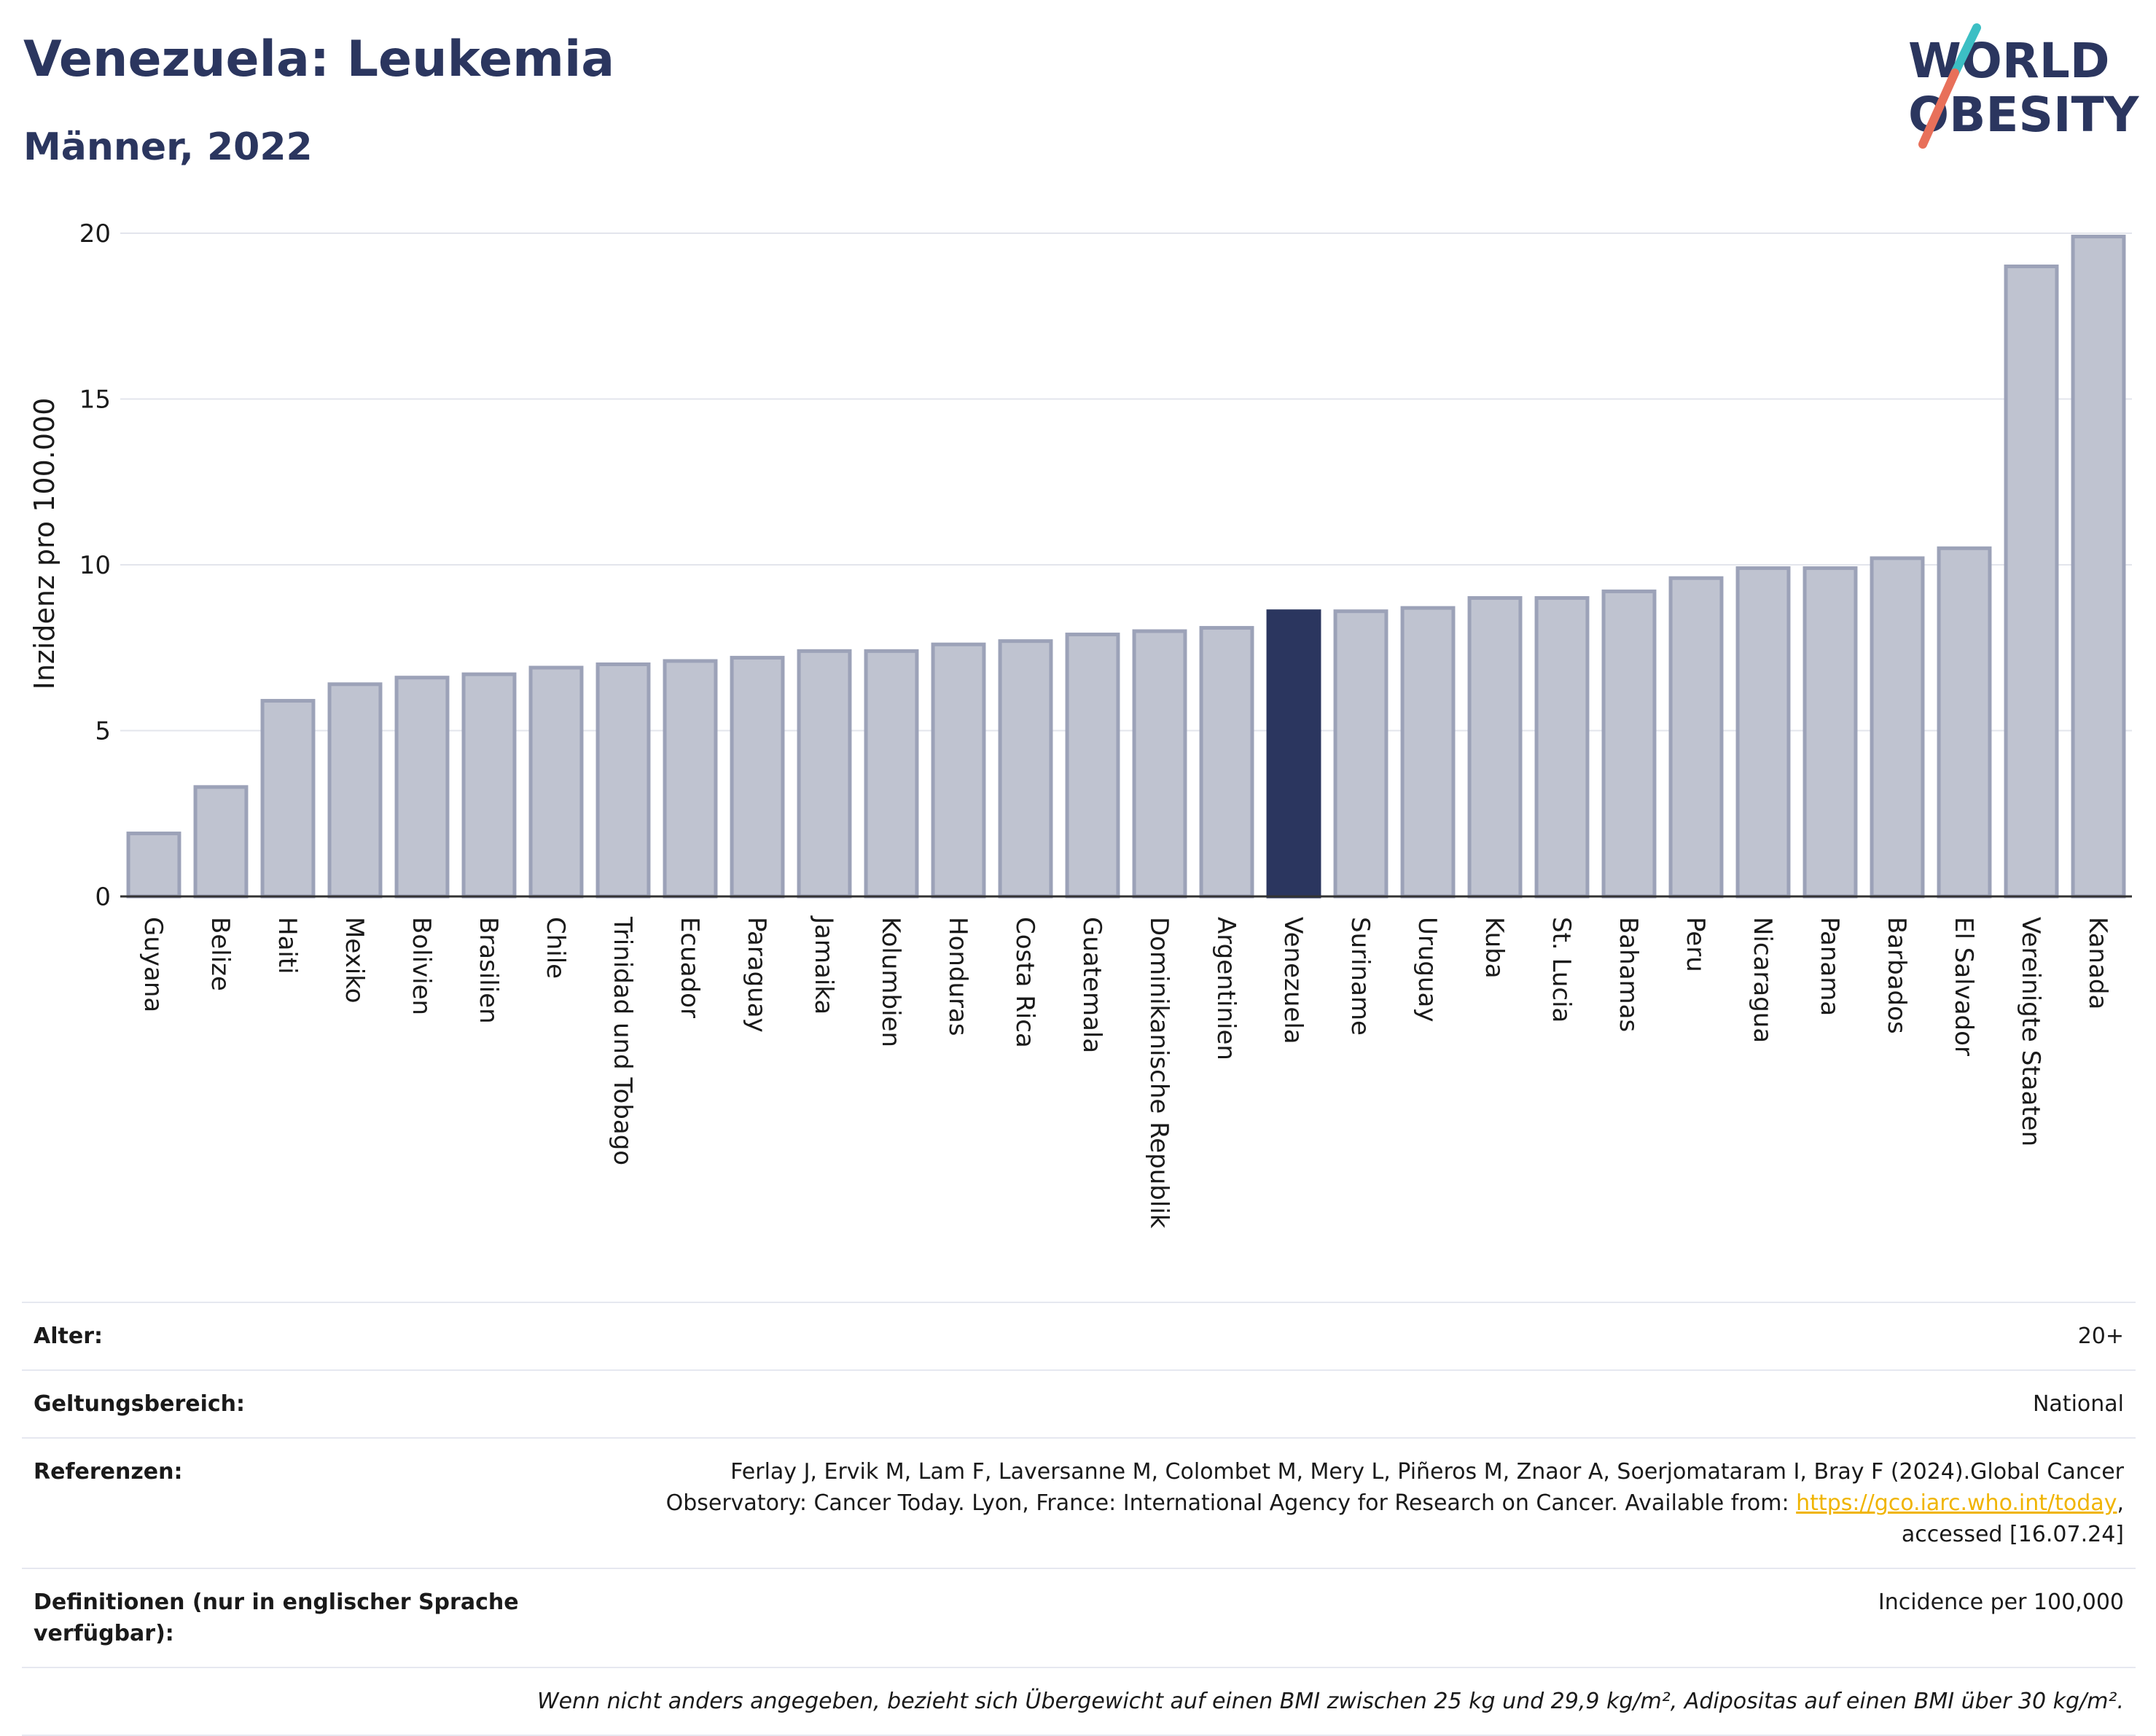  Describe the element at coordinates (103, 897) in the screenshot. I see `y-tick-label: 0` at that location.